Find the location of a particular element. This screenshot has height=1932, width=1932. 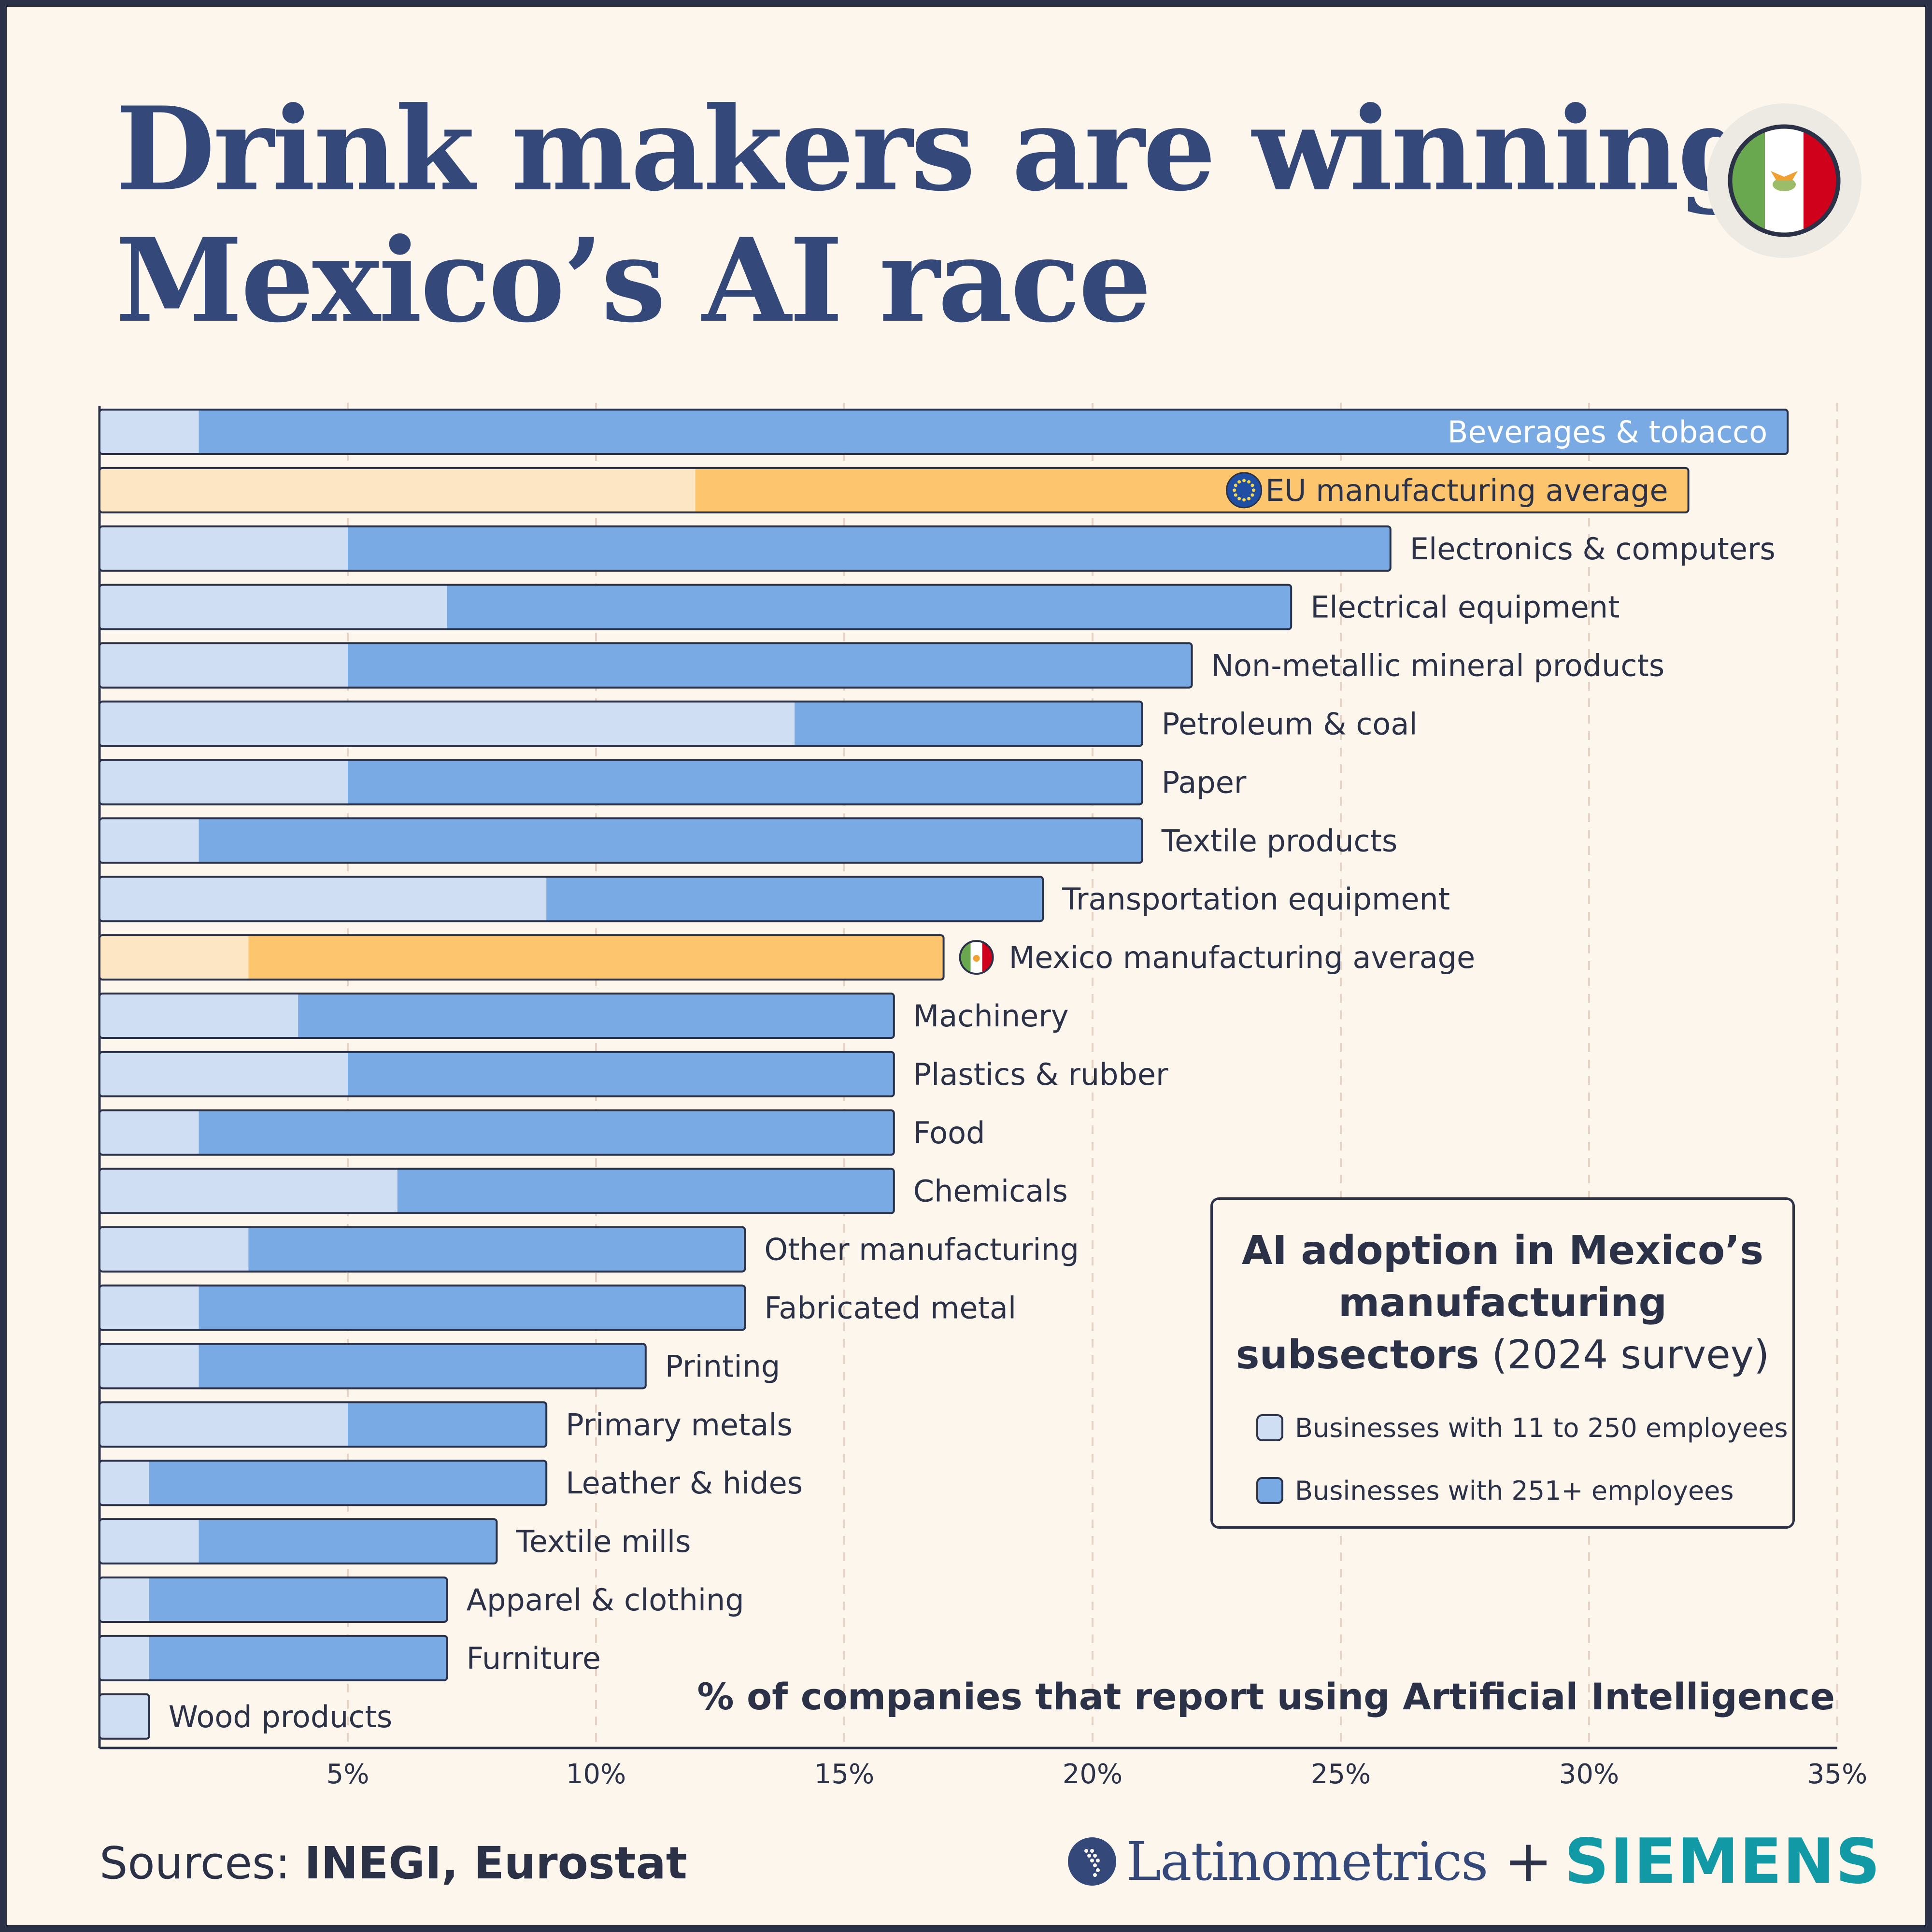

bar-outline-furniture is located at coordinates (273, 1657).